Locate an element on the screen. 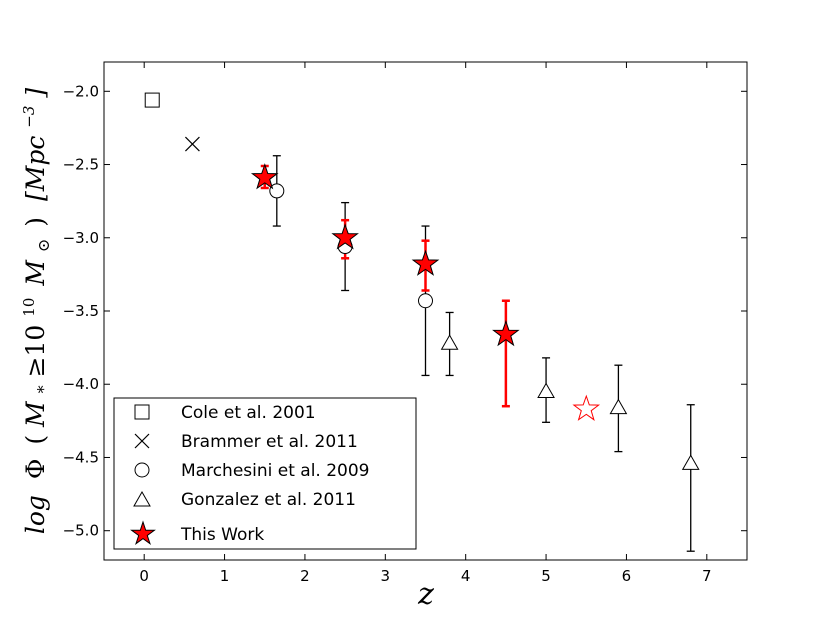 Image resolution: width=830 pixels, height=623 pixels. x-tick-label: 5 is located at coordinates (546, 576).